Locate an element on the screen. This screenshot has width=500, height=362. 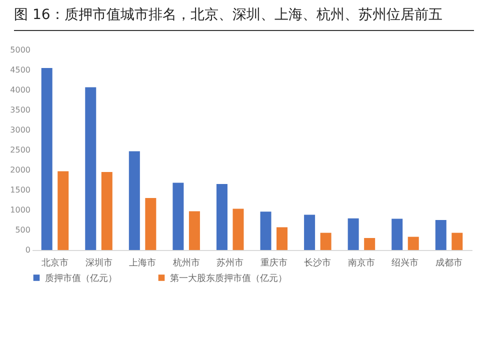
y-tick-label: 5000 is located at coordinates (20, 50).